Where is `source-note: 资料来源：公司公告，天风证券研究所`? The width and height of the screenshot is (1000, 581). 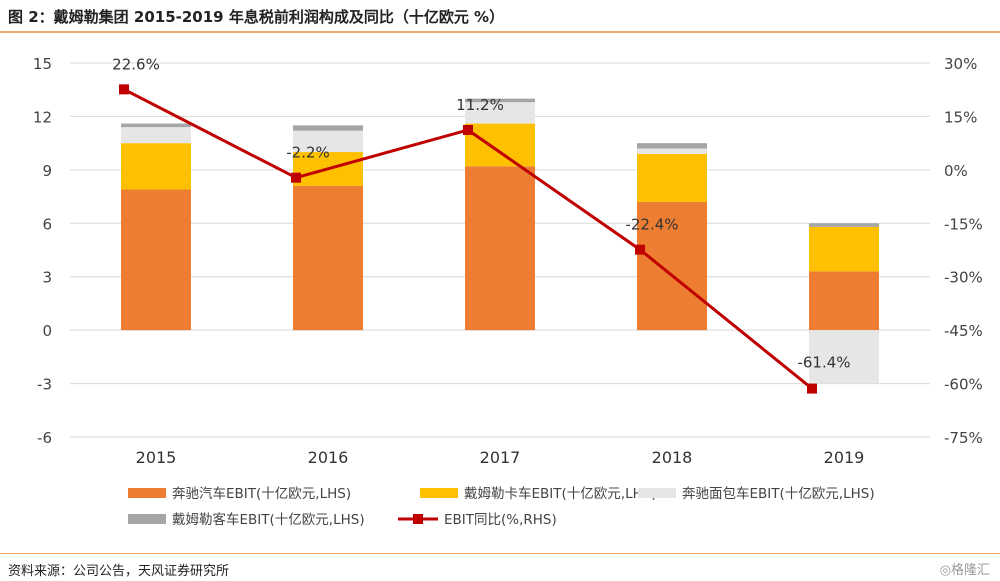
source-note: 资料来源：公司公告，天风证券研究所 is located at coordinates (119, 571).